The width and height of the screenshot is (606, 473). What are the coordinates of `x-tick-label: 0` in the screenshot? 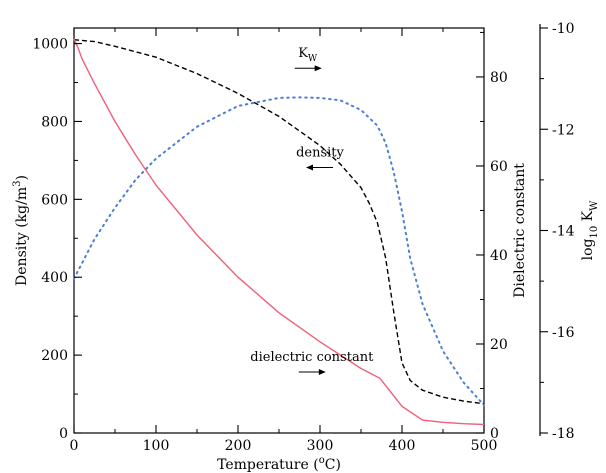 It's located at (74, 446).